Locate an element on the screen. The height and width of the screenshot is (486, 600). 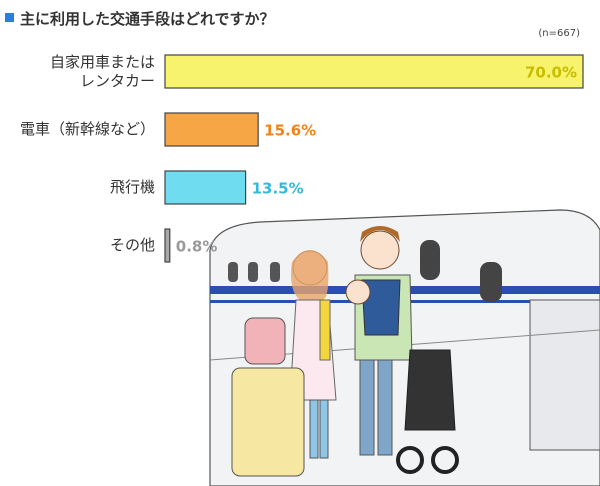
category-label: 飛行機 is located at coordinates (132, 187).